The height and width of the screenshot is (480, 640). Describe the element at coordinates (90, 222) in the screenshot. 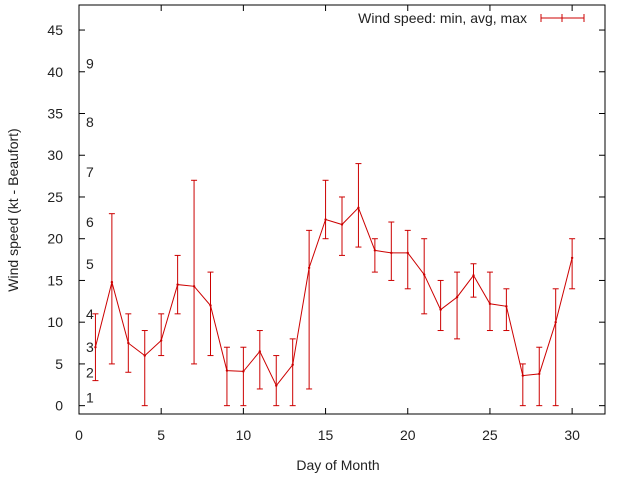

I see `beaufort-label: 6` at that location.